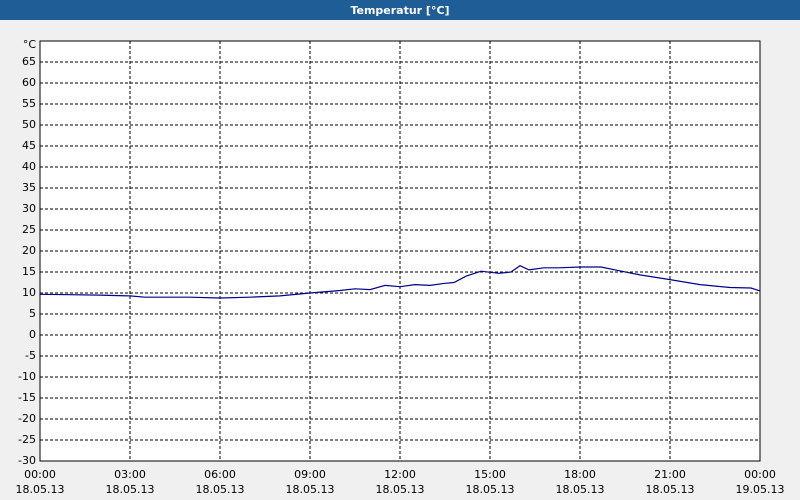 The image size is (800, 500). I want to click on title-bar, so click(400, 10).